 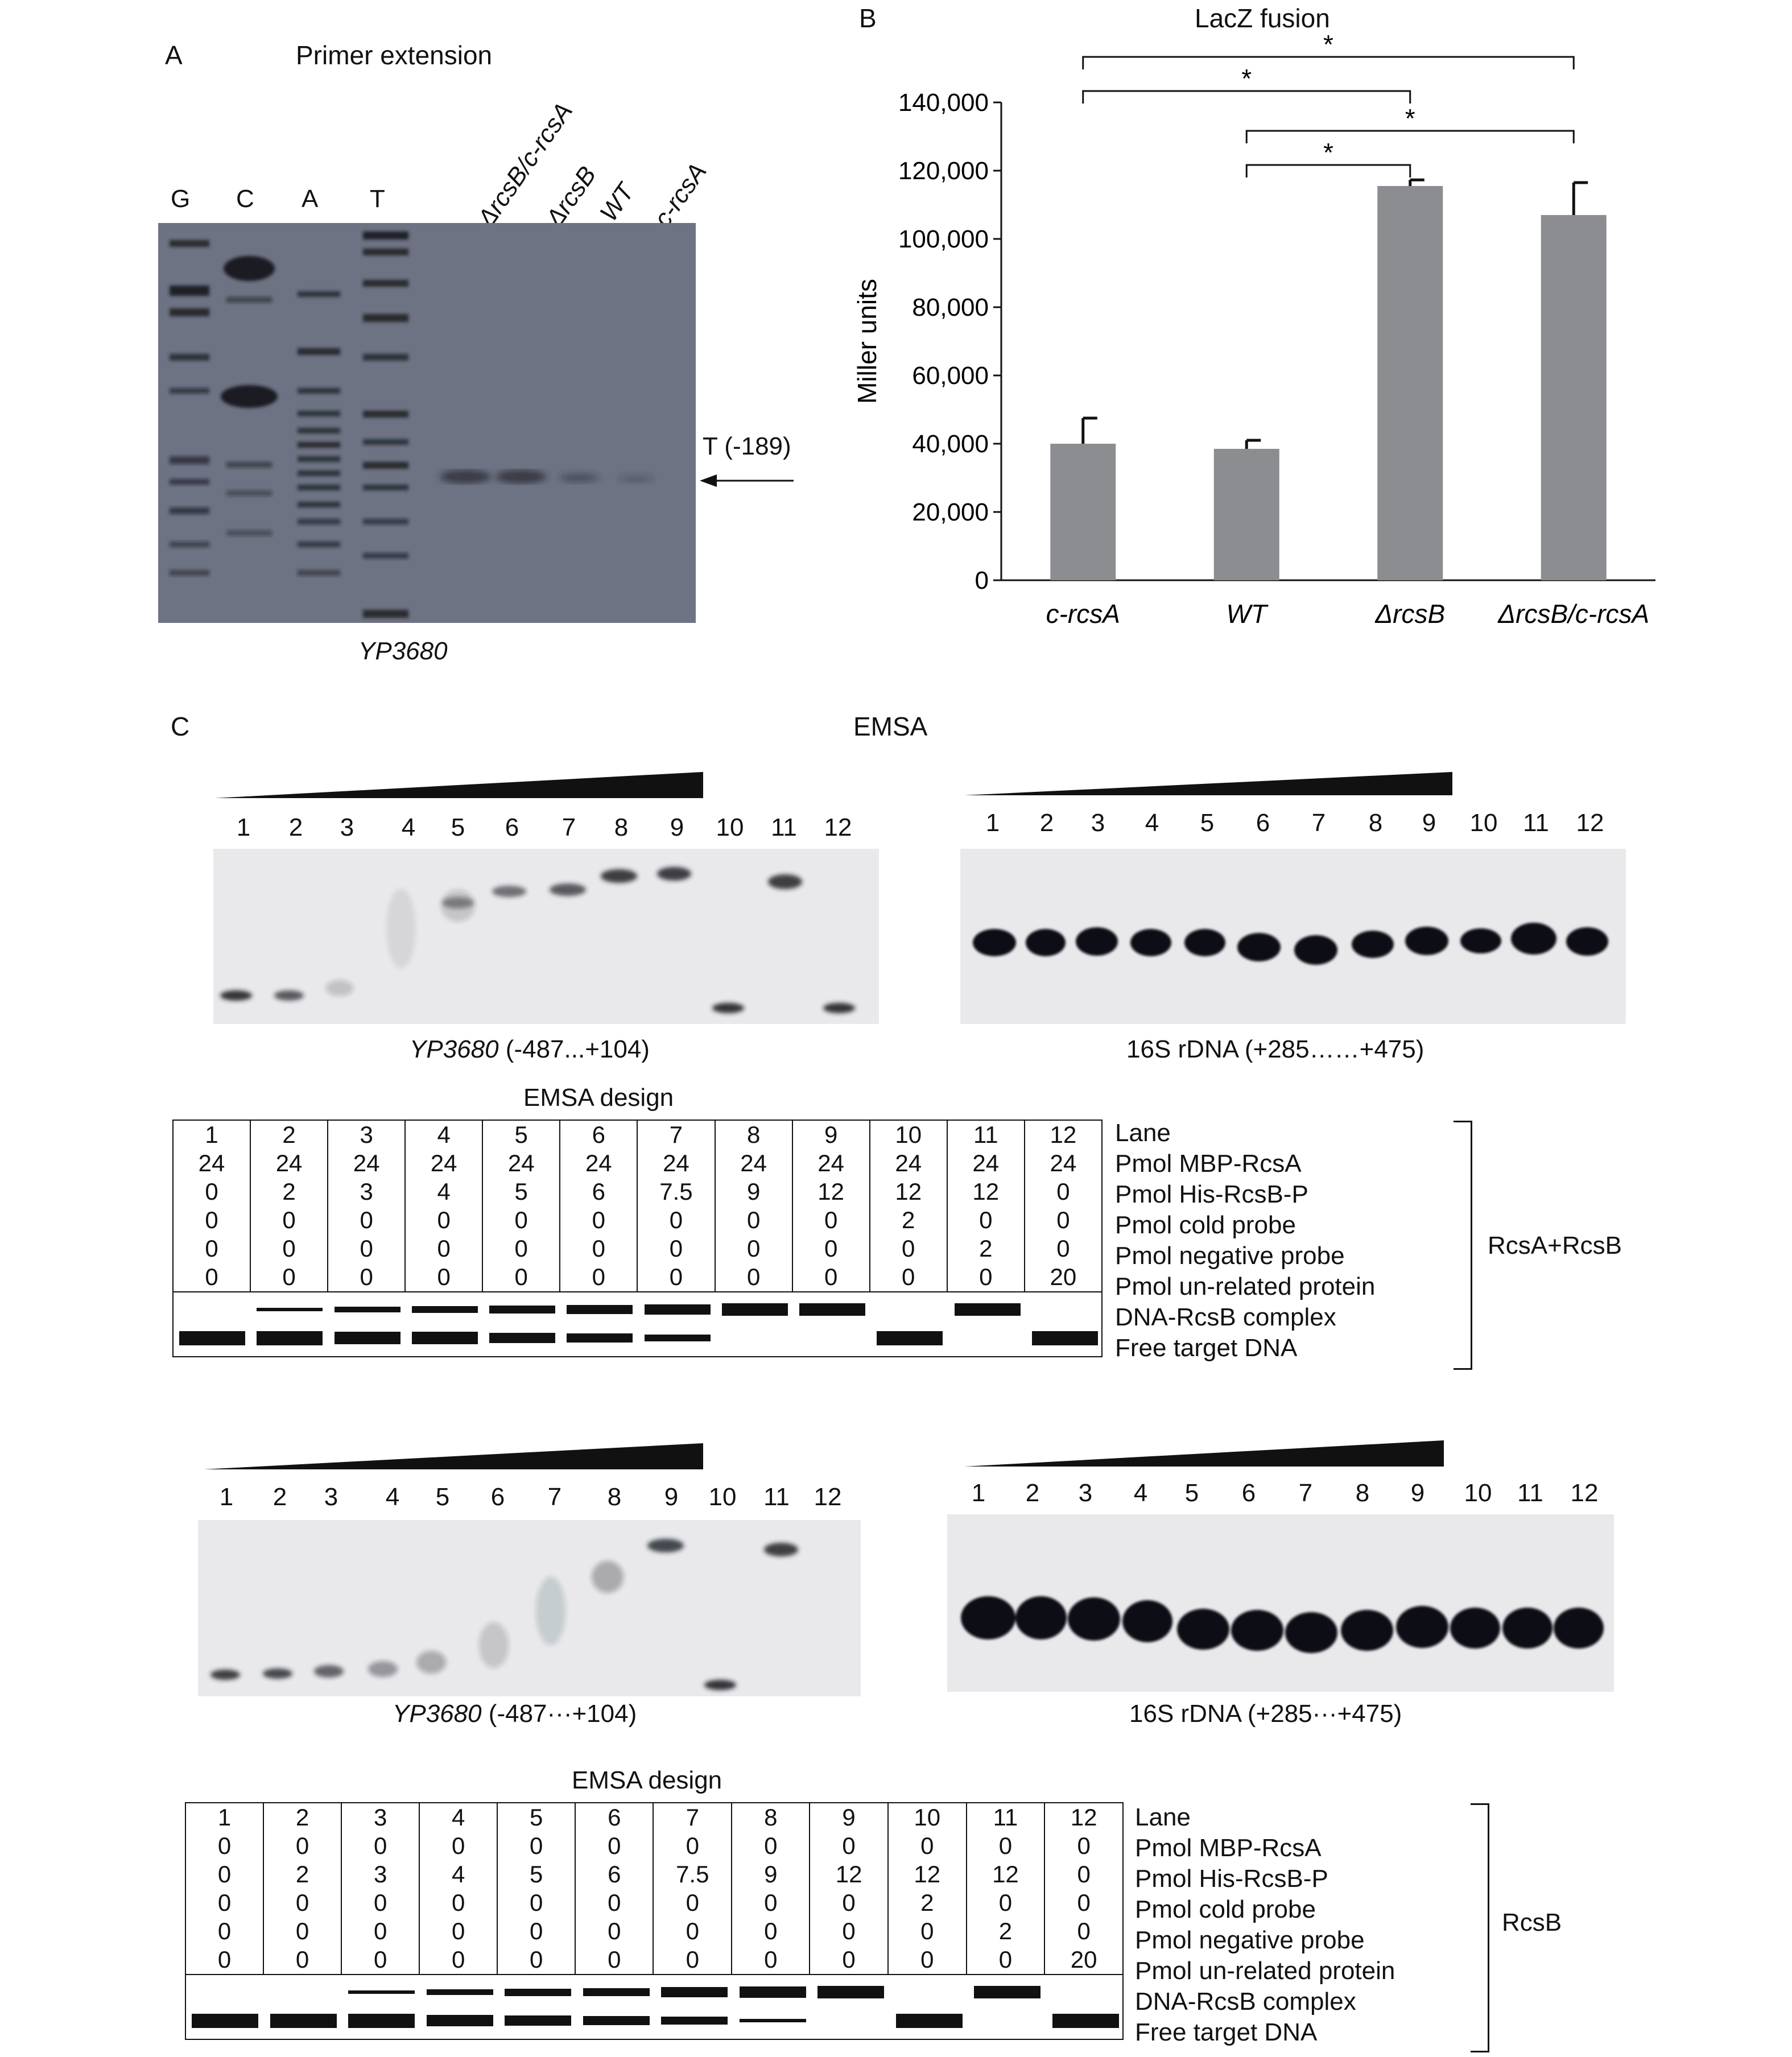 I want to click on design-cell: 12, so click(x=985, y=1192).